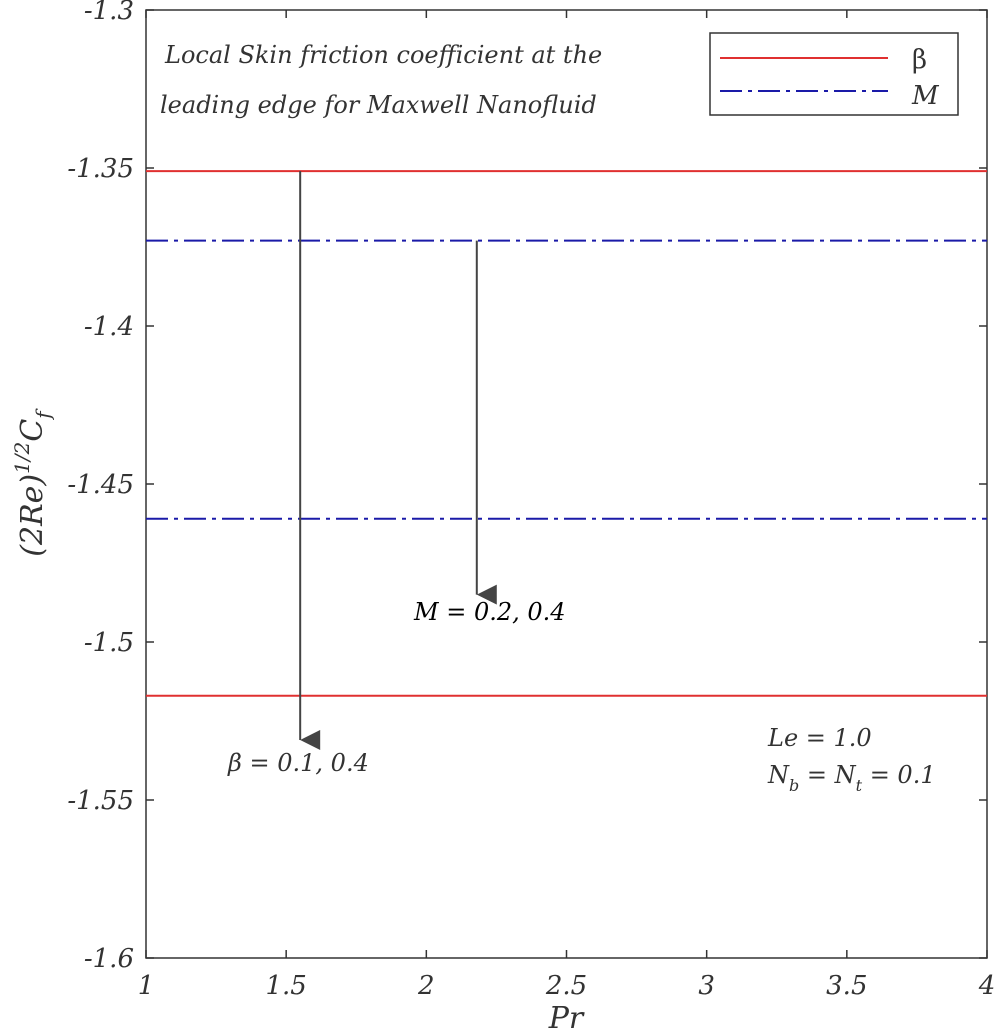  What do you see at coordinates (566, 986) in the screenshot?
I see `x-tick-label: 2.5` at bounding box center [566, 986].